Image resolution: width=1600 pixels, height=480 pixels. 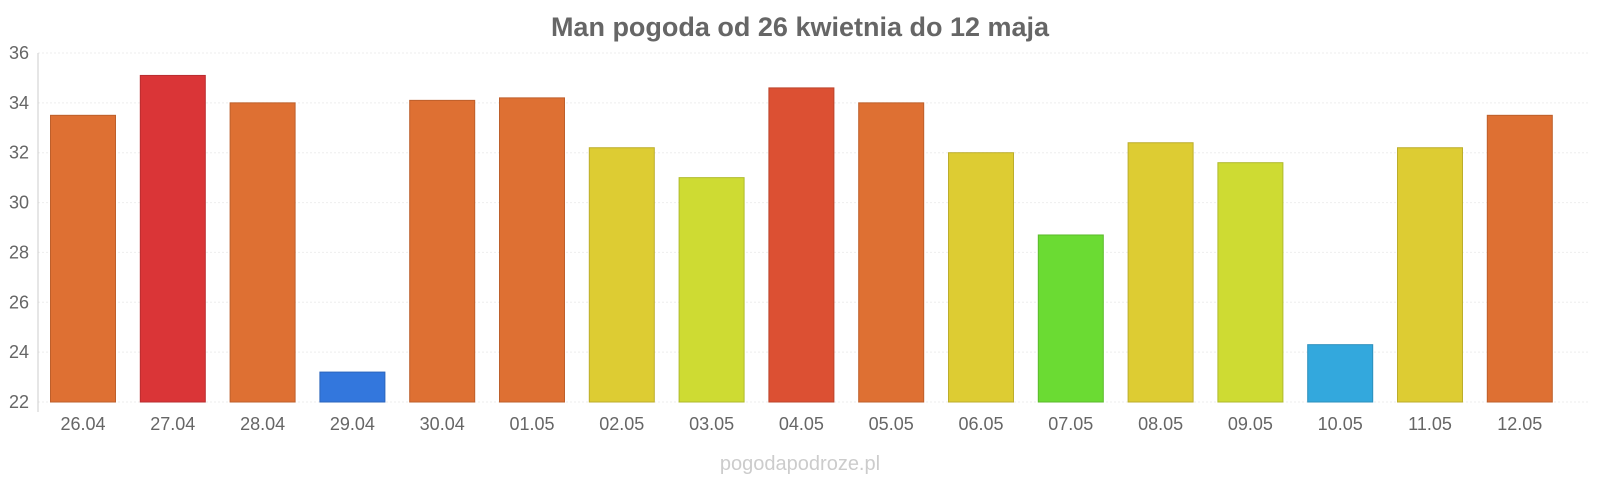 I want to click on bar-29.04, so click(x=352, y=387).